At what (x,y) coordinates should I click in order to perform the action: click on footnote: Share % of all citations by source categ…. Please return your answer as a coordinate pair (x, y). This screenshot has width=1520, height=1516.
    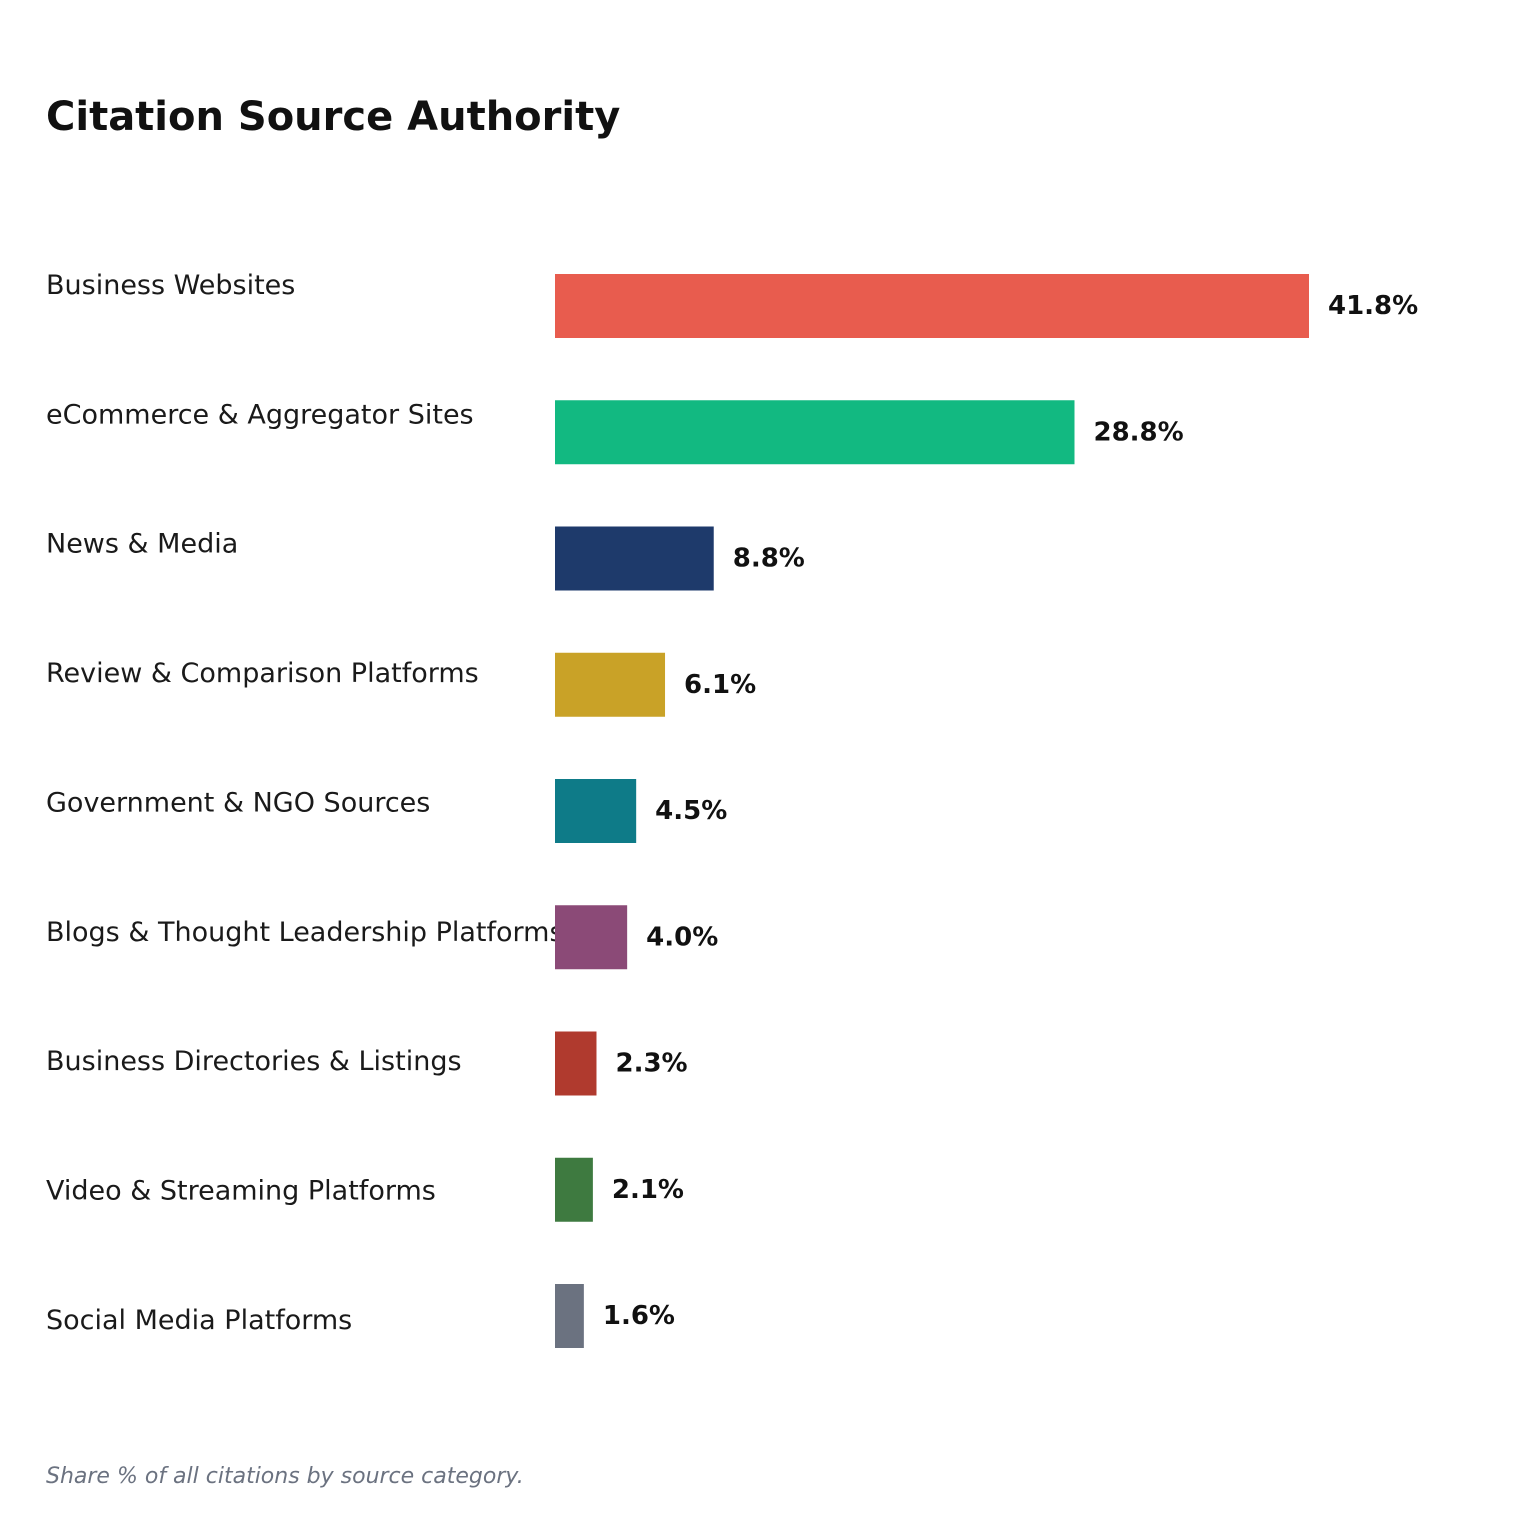
    Looking at the image, I should click on (285, 1476).